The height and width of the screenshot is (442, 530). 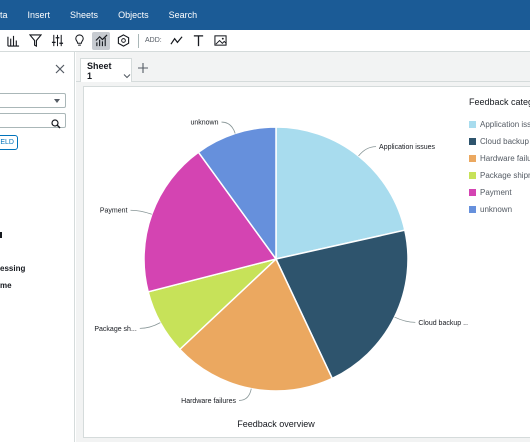 I want to click on legend-item: Application issu, so click(x=499, y=124).